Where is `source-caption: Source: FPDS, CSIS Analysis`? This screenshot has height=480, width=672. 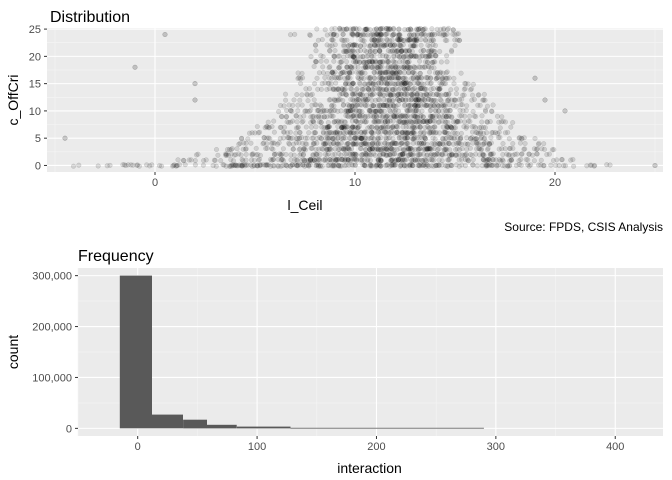 source-caption: Source: FPDS, CSIS Analysis is located at coordinates (583, 227).